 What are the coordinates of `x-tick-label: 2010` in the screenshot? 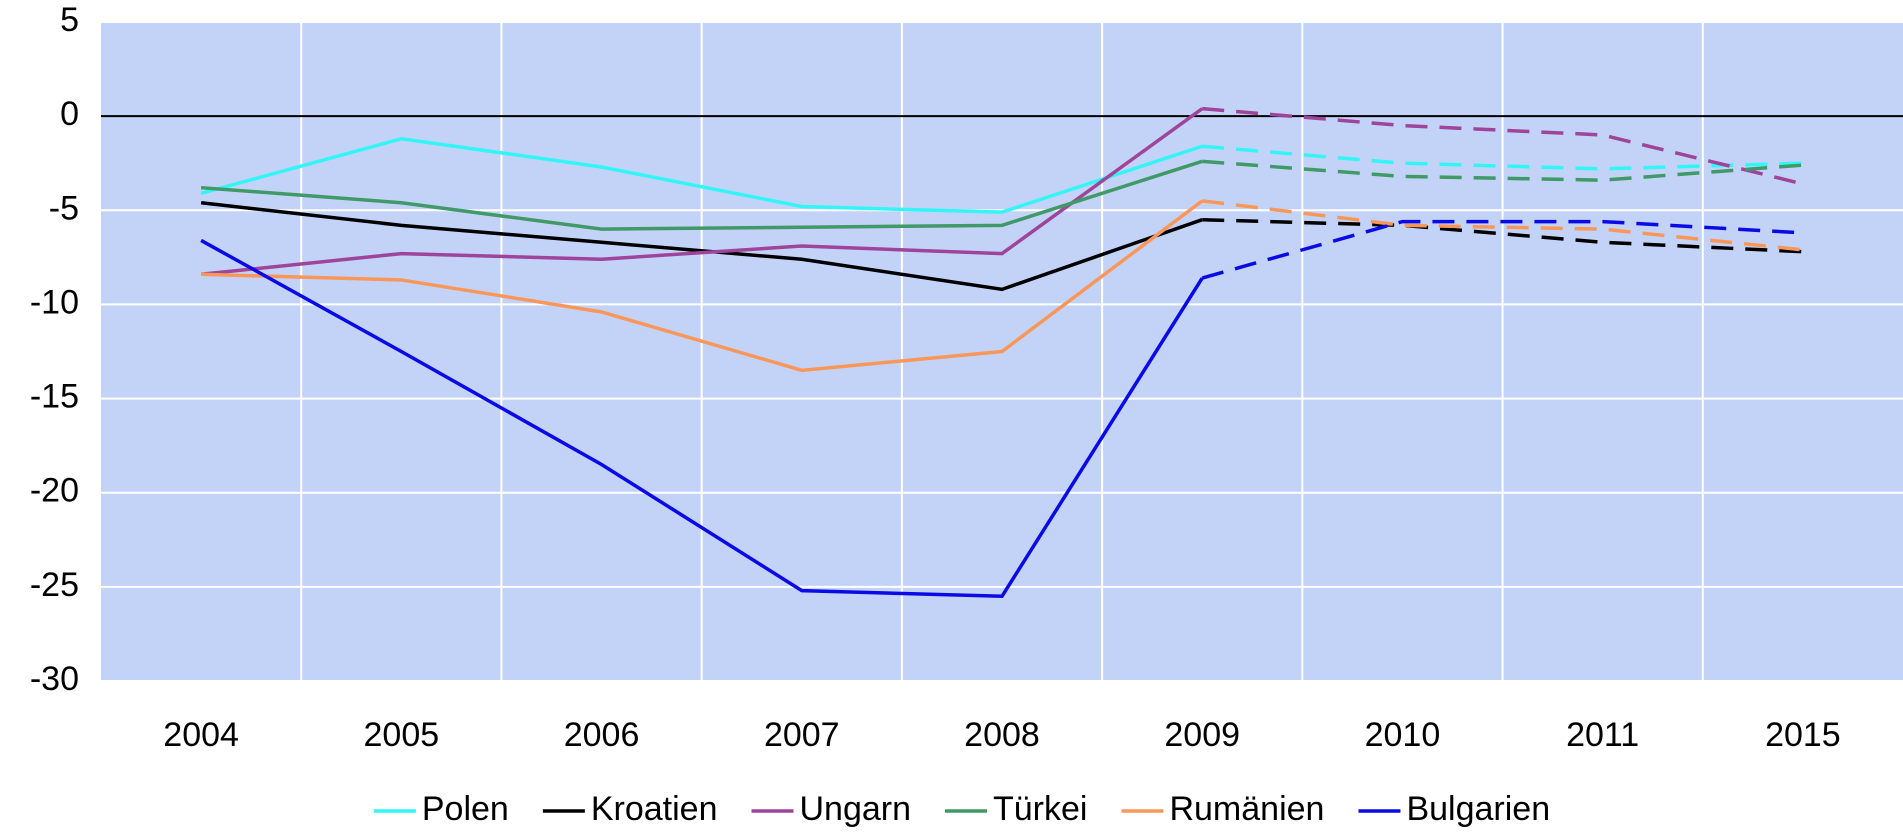 It's located at (1403, 735).